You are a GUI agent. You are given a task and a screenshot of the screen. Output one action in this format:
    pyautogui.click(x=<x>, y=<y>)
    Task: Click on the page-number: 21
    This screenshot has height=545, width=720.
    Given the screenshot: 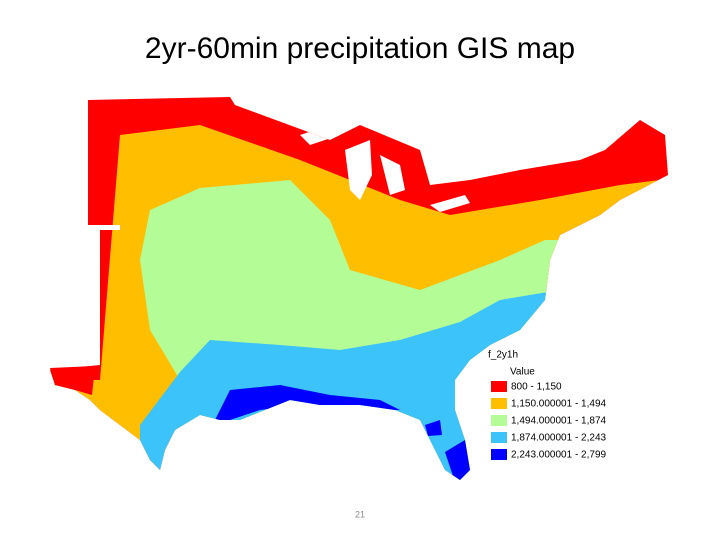 What is the action you would take?
    pyautogui.click(x=360, y=514)
    